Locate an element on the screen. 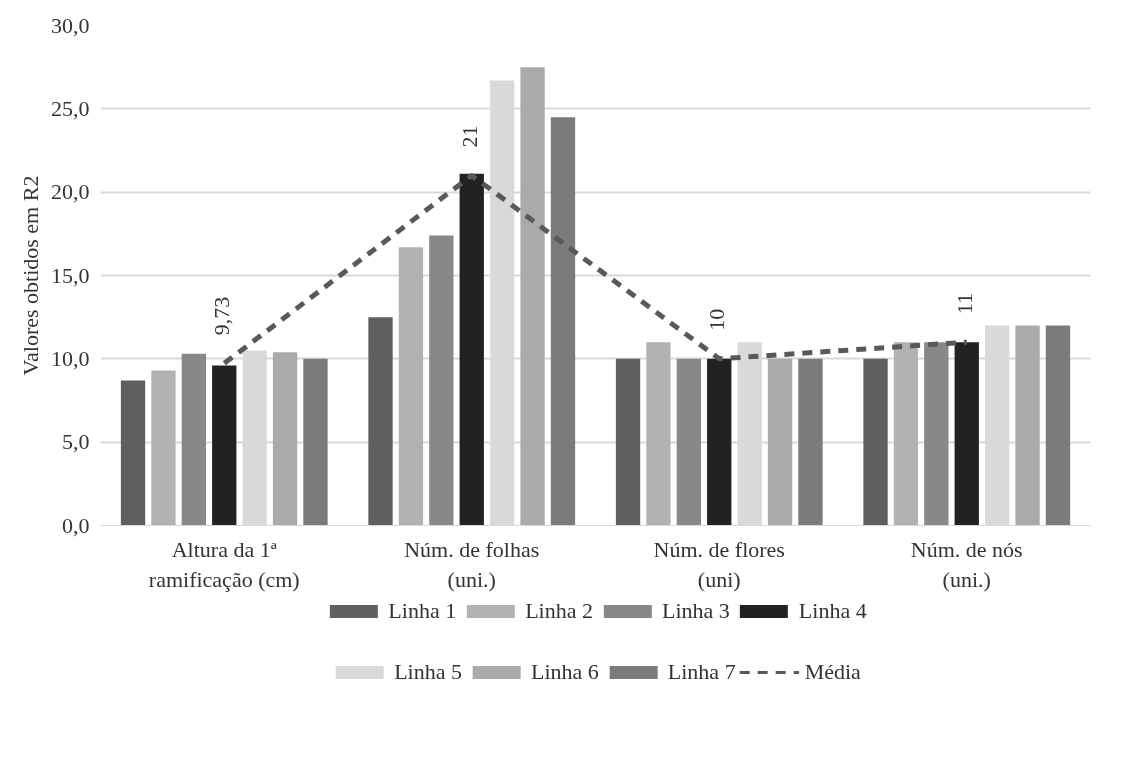  x-tick-label: Núm. de nós (uni.) is located at coordinates (966, 564).